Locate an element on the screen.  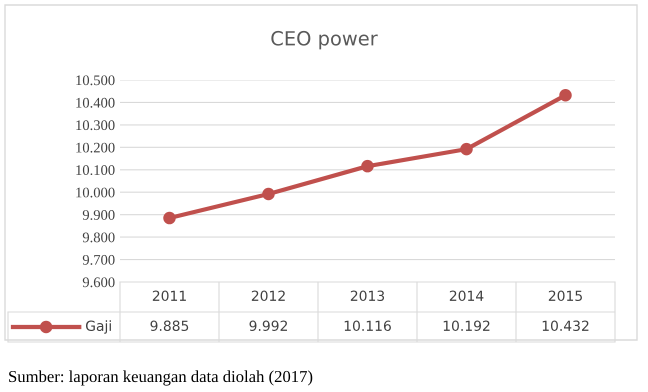
data-label: 10.192 is located at coordinates (467, 326).